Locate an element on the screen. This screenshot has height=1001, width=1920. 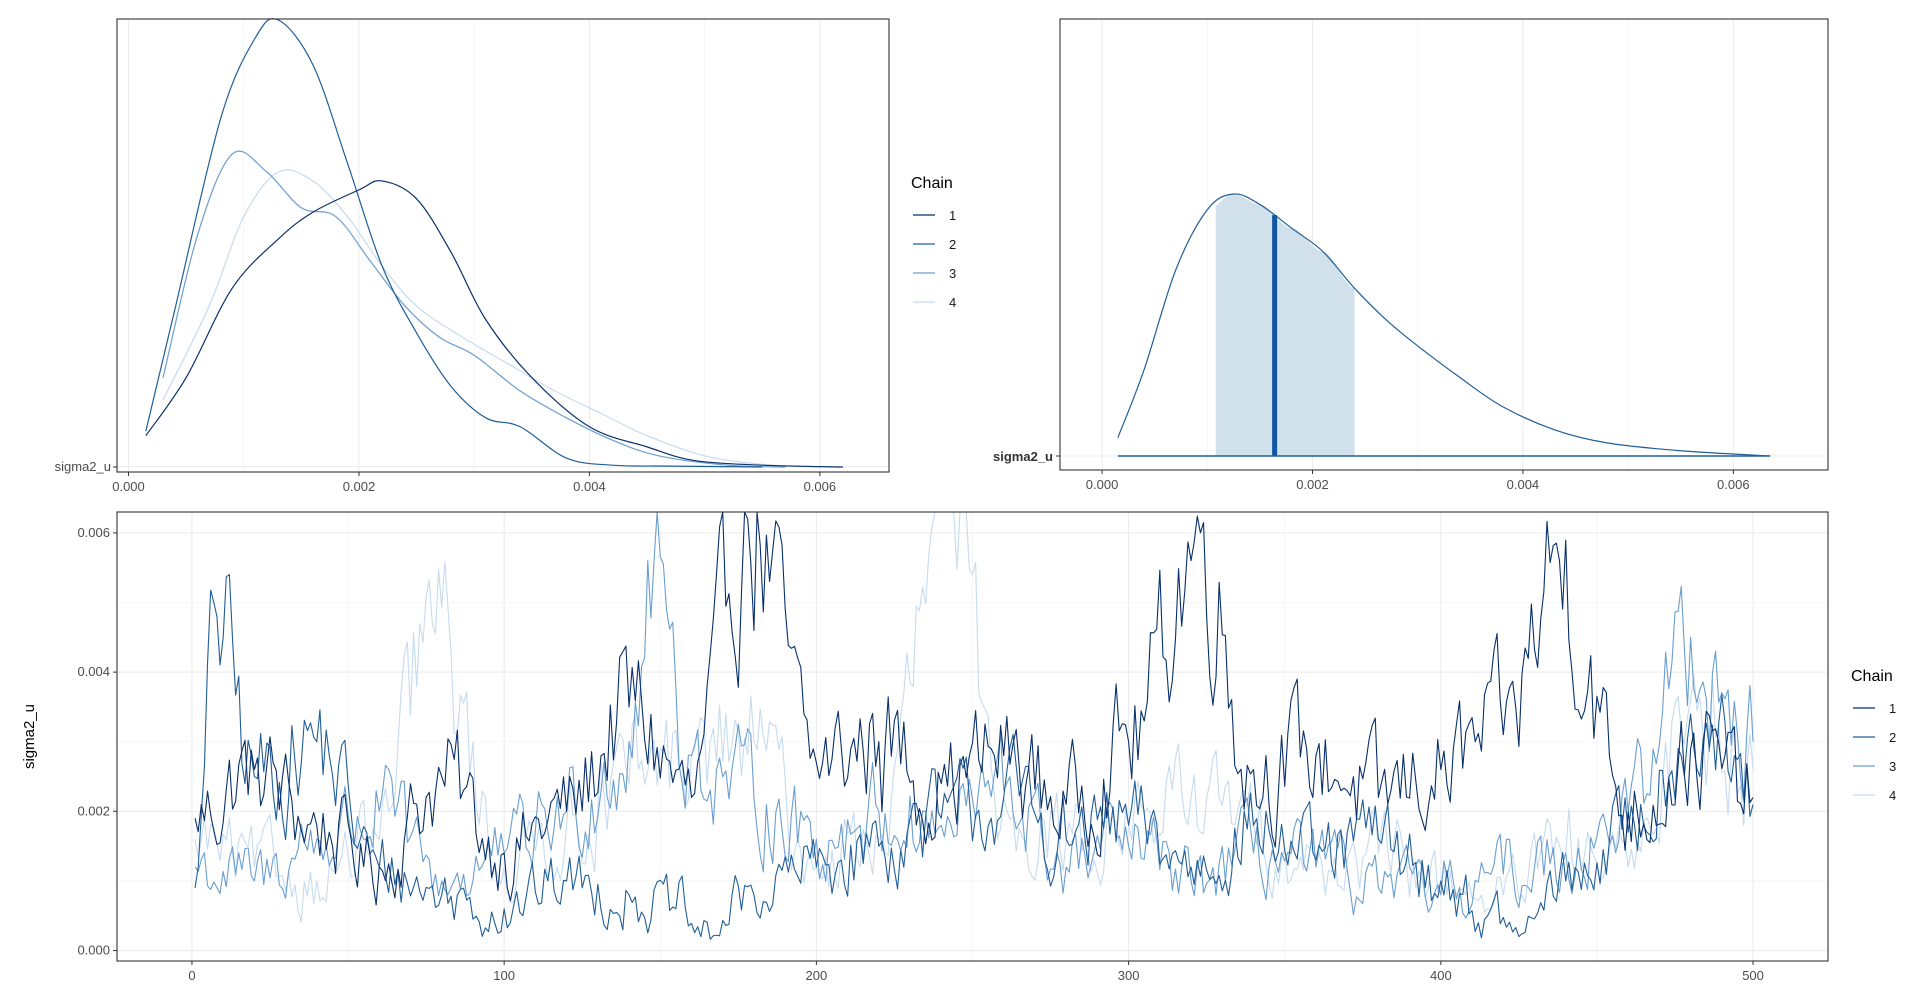
y-tick-label: 0.002 is located at coordinates (93, 810).